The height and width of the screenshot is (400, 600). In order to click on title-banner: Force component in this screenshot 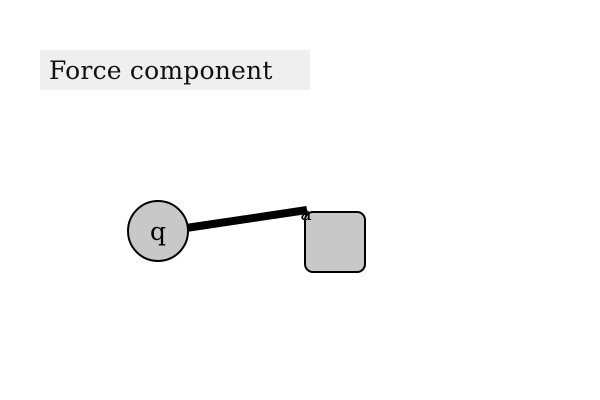, I will do `click(175, 70)`.